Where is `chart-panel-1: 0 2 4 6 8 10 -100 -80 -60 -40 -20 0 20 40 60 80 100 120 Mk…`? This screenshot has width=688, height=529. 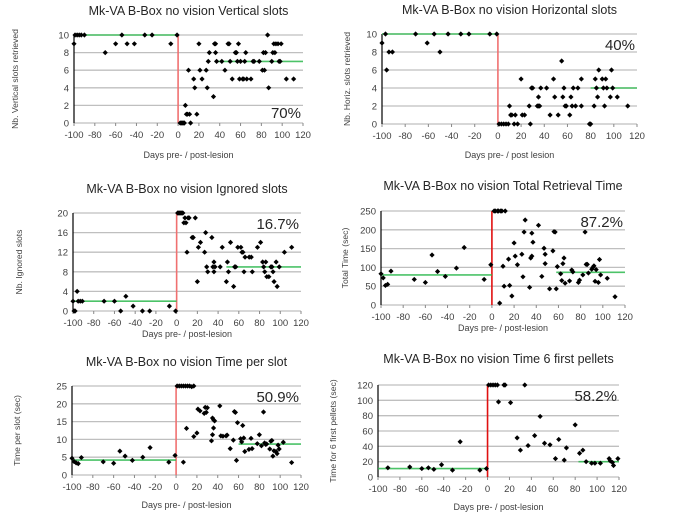 chart-panel-1: 0 2 4 6 8 10 -100 -80 -60 -40 -20 0 20 40 60 80 100 120 Mk… is located at coordinates (160, 82).